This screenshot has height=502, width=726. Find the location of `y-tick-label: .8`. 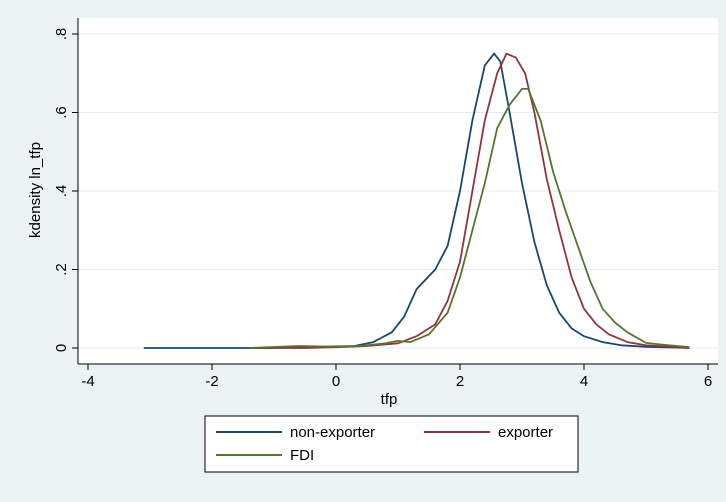

y-tick-label: .8 is located at coordinates (61, 34).